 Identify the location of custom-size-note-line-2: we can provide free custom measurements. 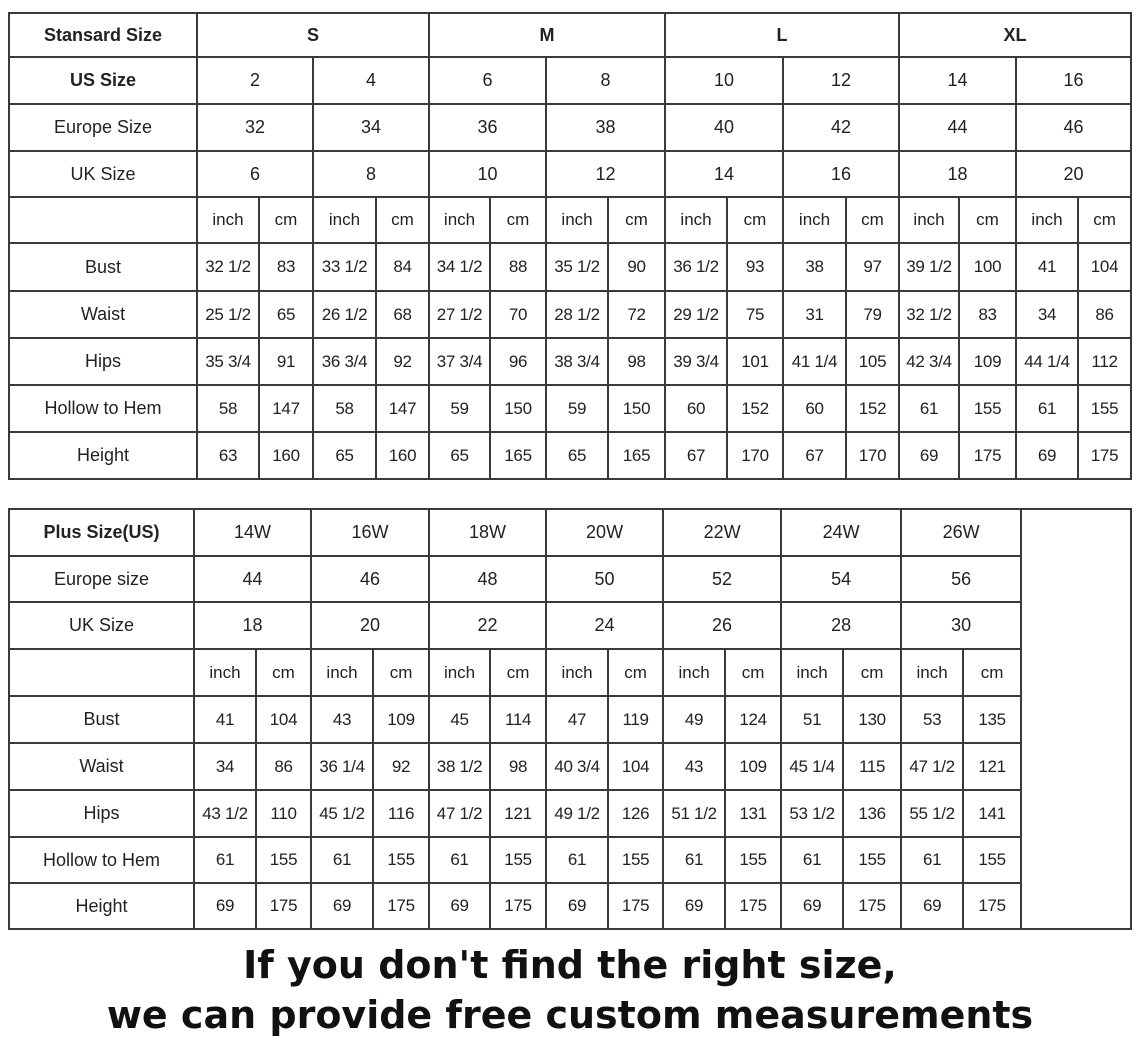
(570, 1015).